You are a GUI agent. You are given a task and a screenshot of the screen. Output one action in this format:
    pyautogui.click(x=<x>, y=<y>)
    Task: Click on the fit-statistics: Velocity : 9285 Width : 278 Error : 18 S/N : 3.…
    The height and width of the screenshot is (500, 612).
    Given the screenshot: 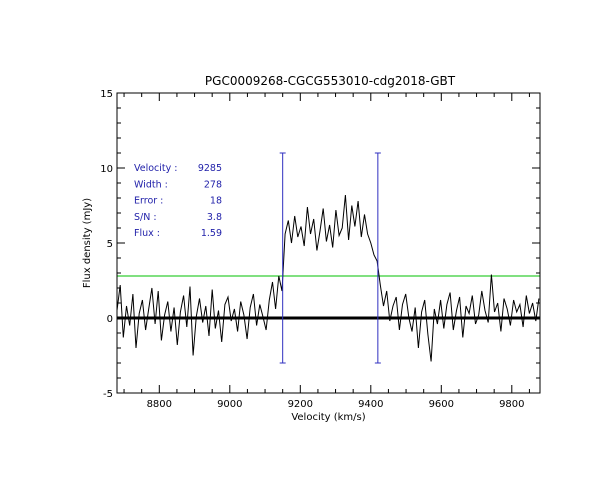 What is the action you would take?
    pyautogui.click(x=178, y=201)
    